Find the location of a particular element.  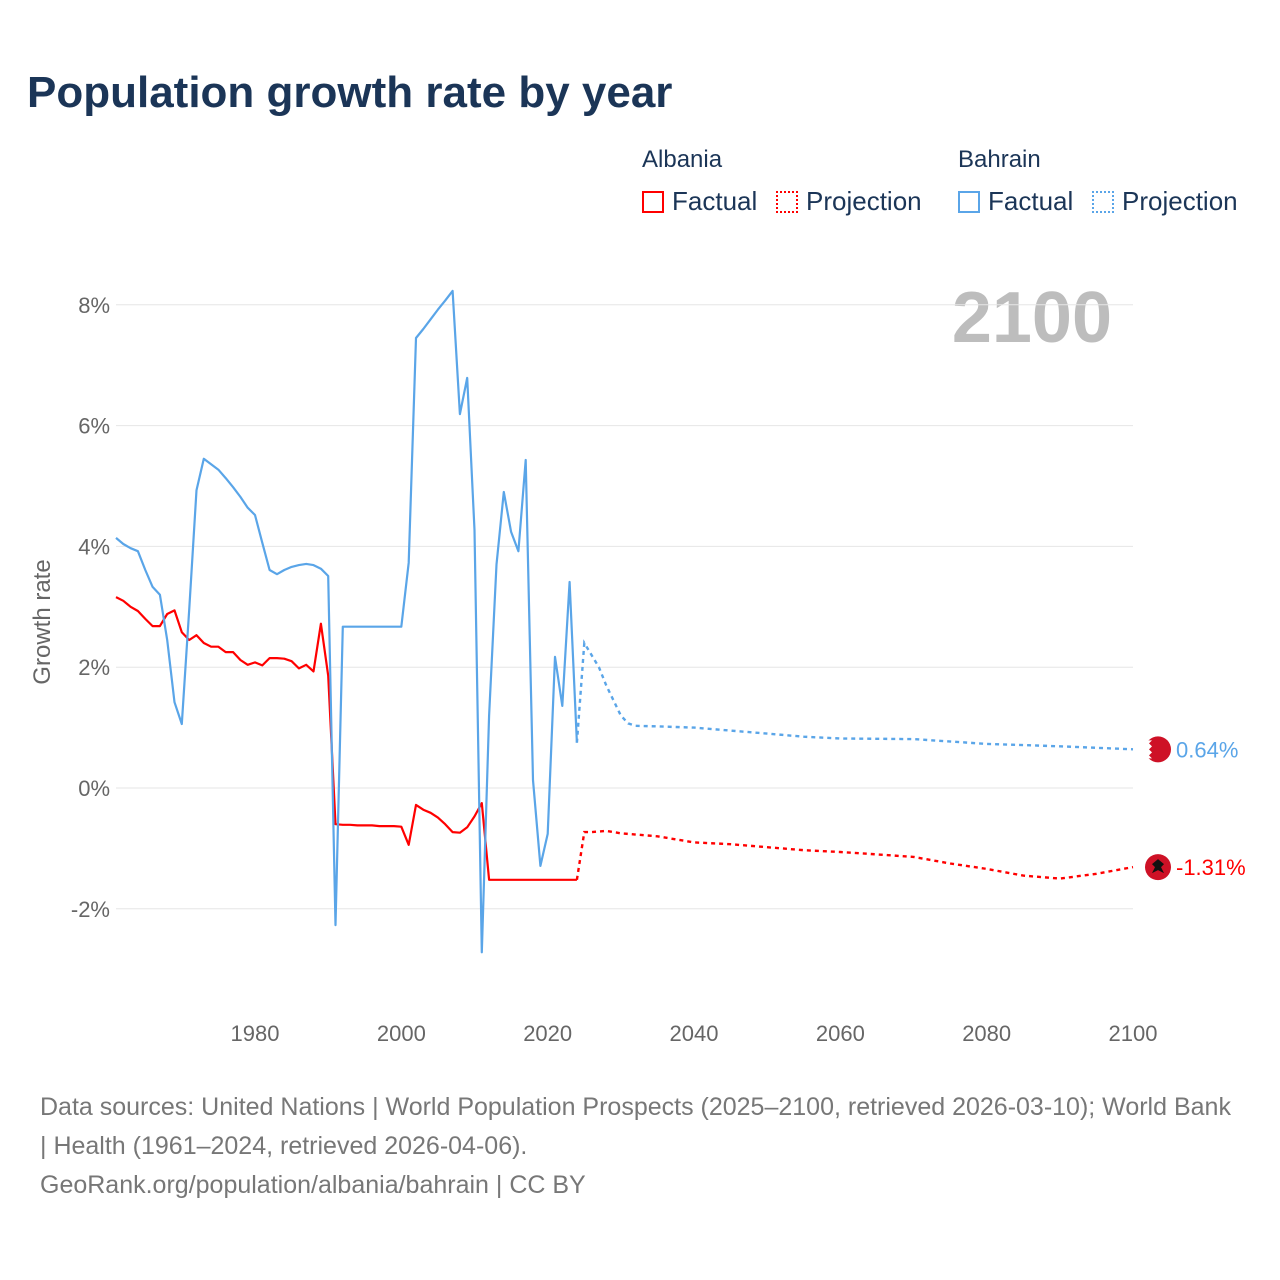

year-badge: 2100 is located at coordinates (1032, 318).